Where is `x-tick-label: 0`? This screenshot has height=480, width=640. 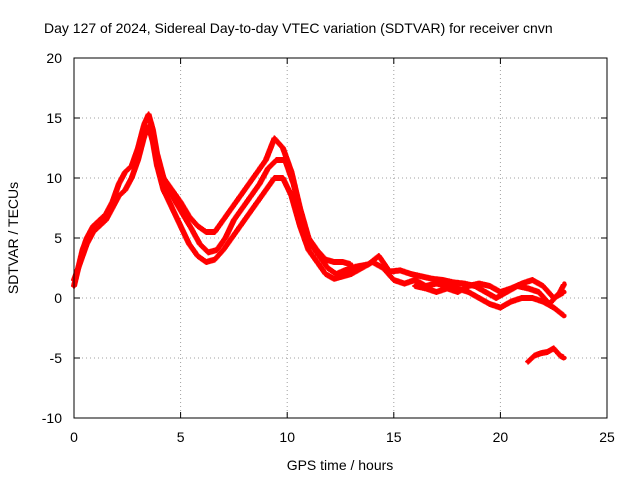 x-tick-label: 0 is located at coordinates (74, 437).